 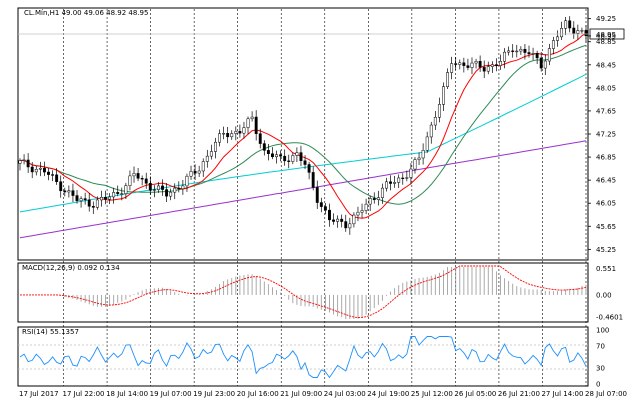 I want to click on macd-histogram, so click(x=323, y=293).